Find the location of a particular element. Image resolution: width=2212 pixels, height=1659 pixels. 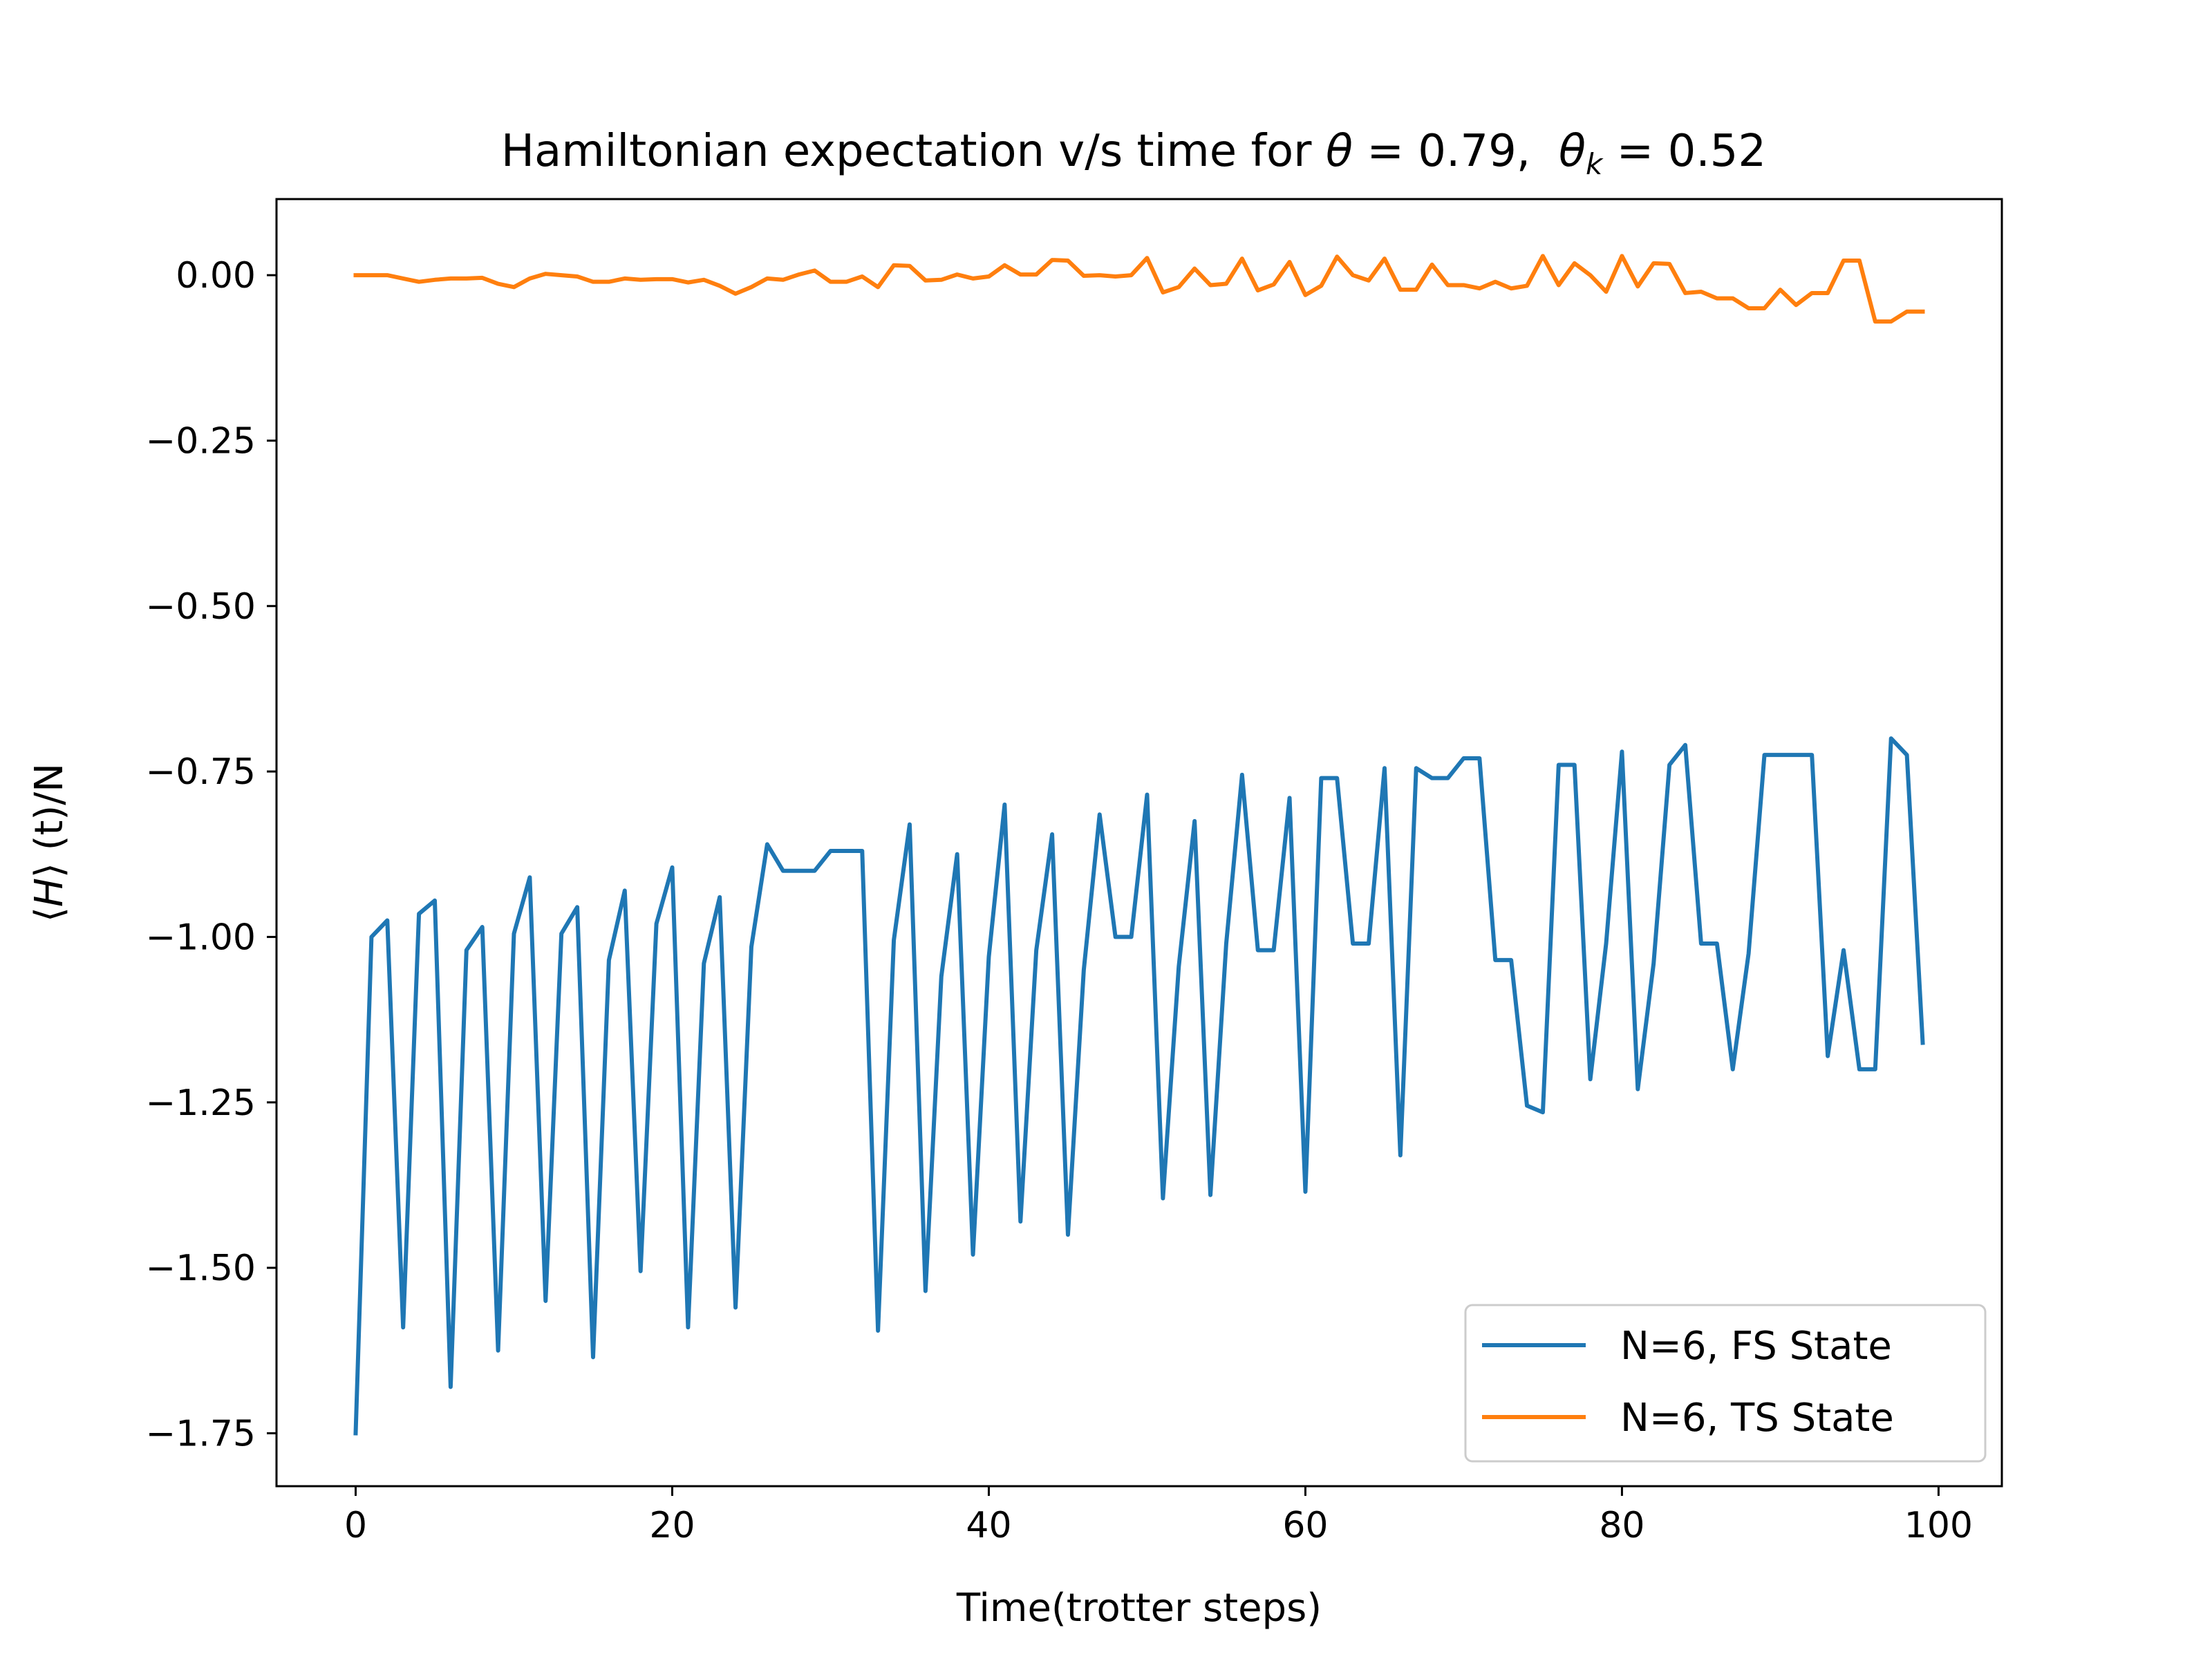

title-prefix: Hamiltonian expectation v/s time for is located at coordinates (913, 151).